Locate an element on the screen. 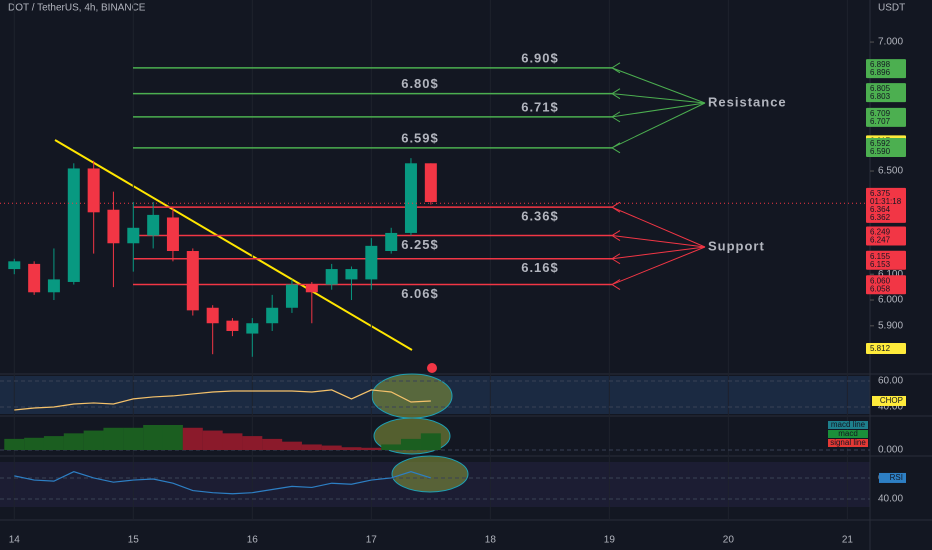 The image size is (932, 550). y-tick-label: 6.000 is located at coordinates (890, 300).